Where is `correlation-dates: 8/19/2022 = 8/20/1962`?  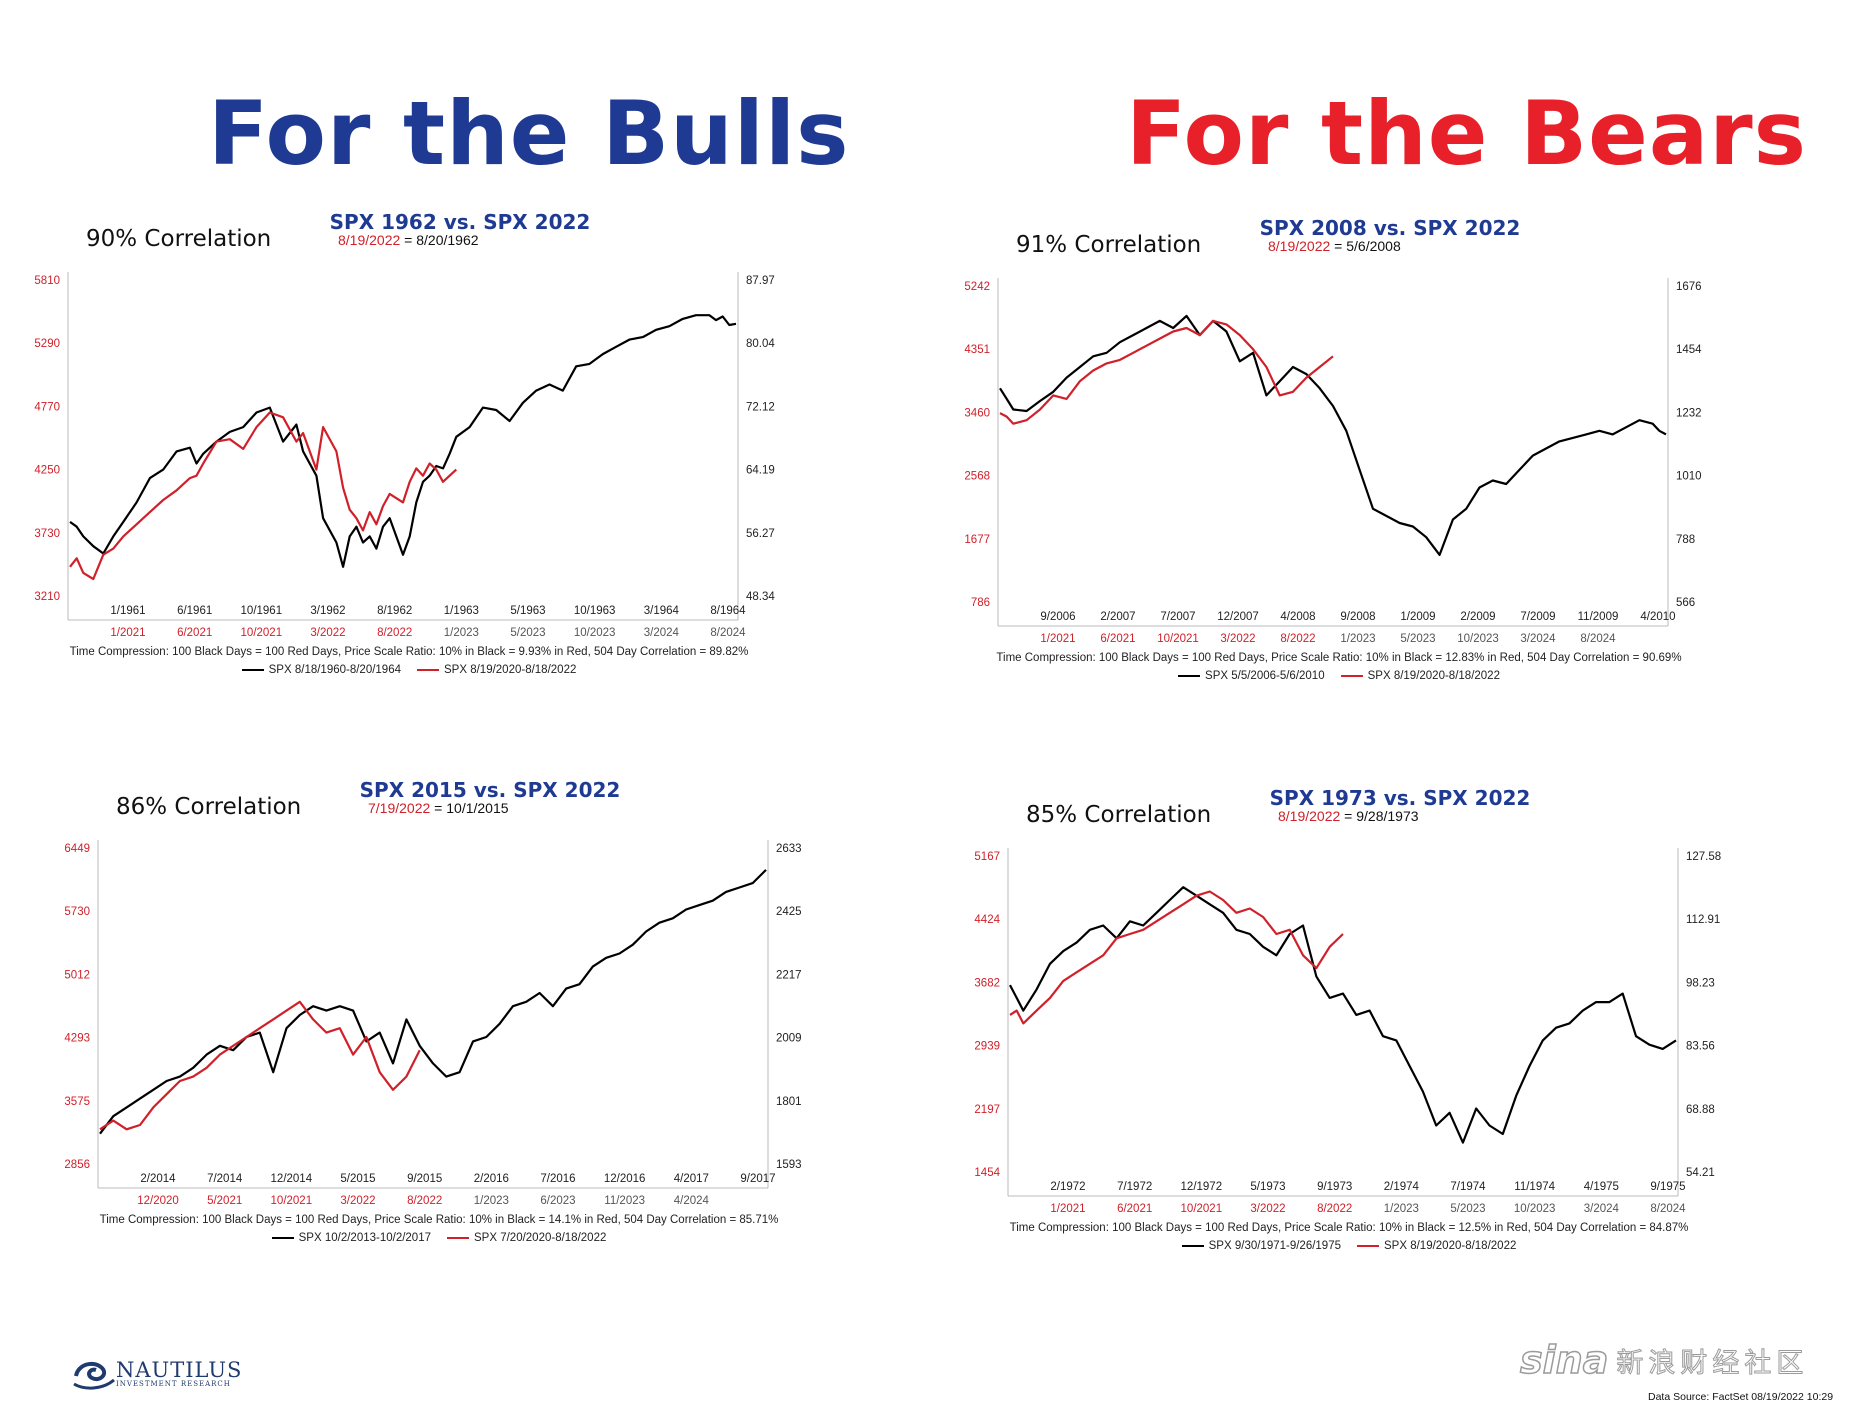 correlation-dates: 8/19/2022 = 8/20/1962 is located at coordinates (408, 240).